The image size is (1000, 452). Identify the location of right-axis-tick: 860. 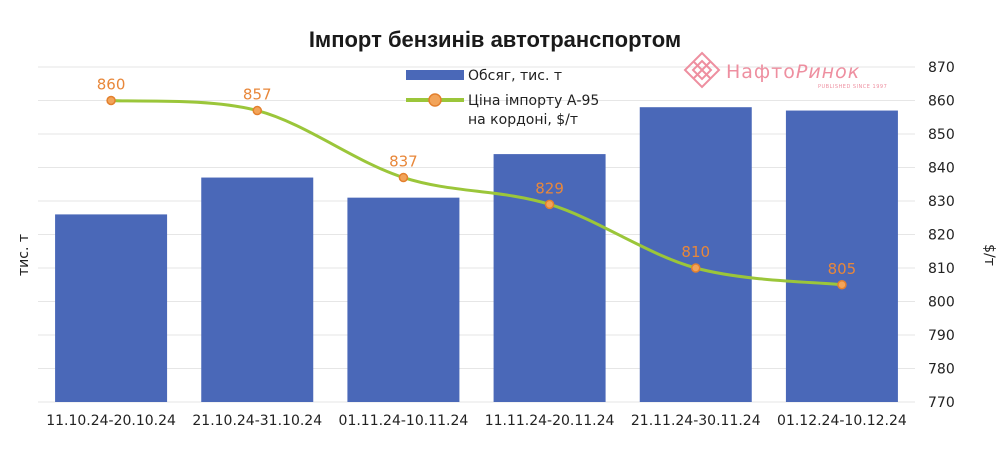
(941, 102).